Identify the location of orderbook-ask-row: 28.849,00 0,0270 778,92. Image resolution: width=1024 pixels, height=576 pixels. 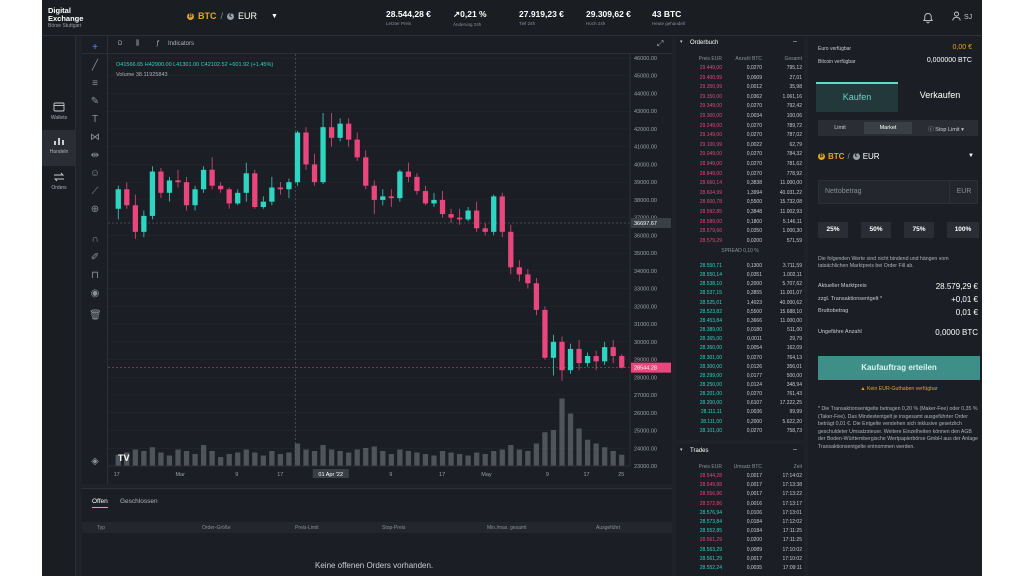
(740, 174).